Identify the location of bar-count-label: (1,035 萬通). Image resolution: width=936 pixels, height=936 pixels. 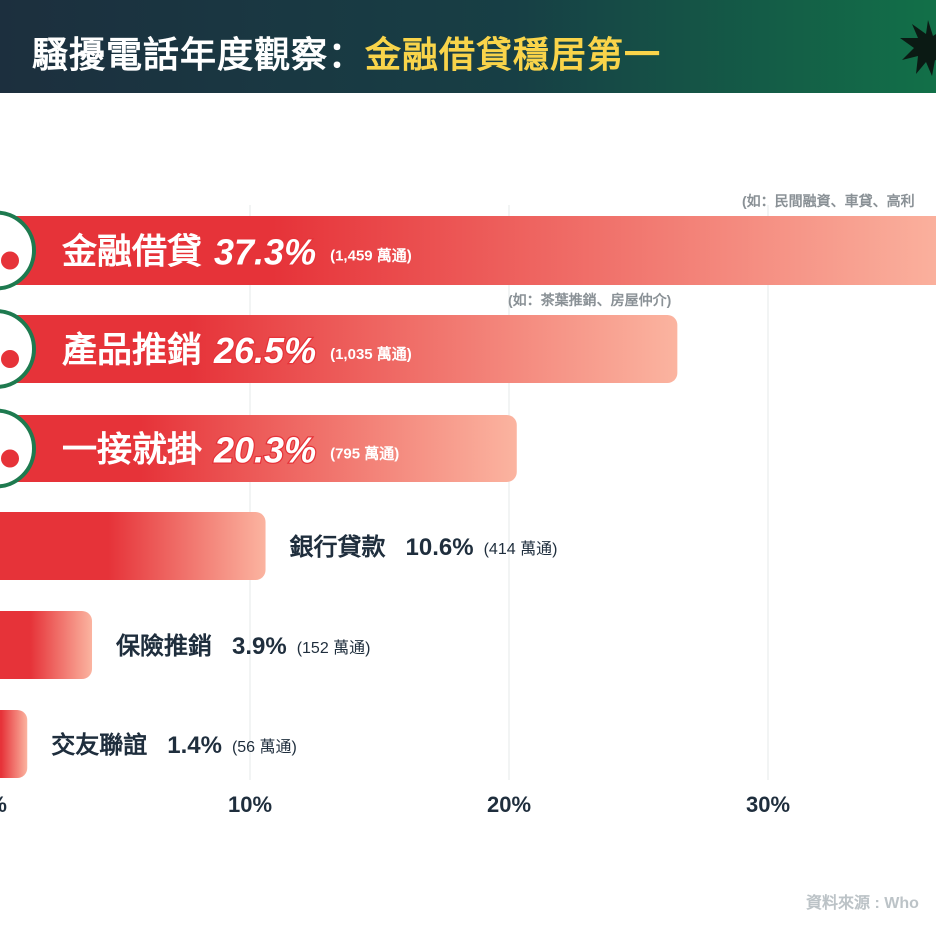
(371, 354).